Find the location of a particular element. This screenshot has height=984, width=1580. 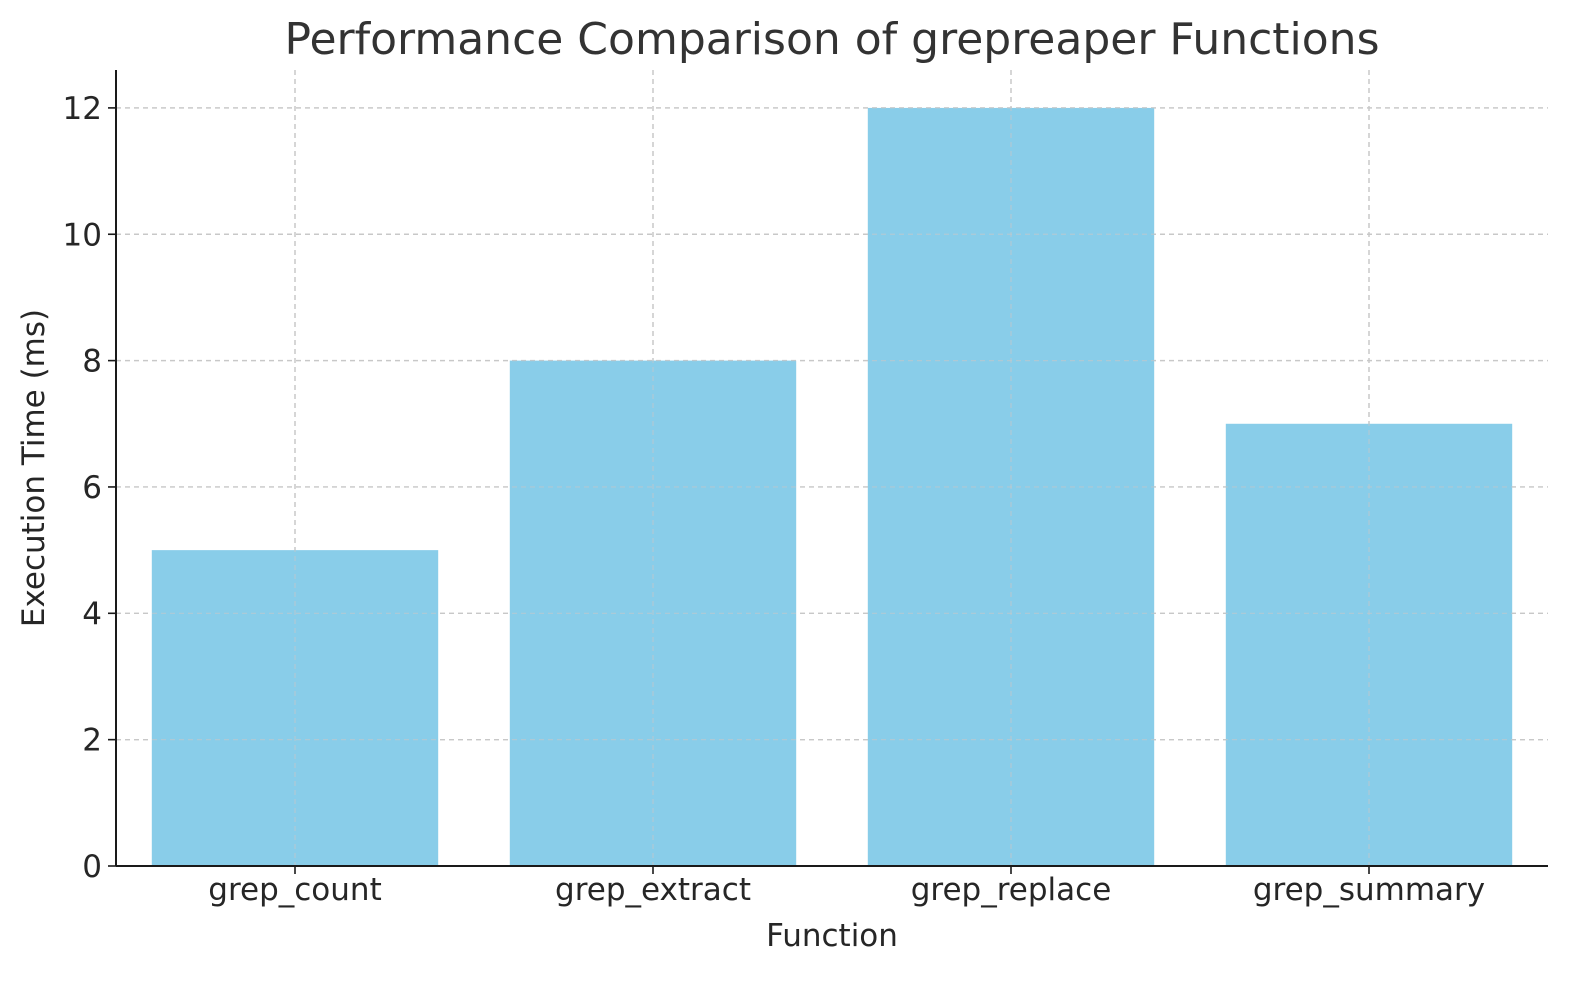

y-tick-label: 6 is located at coordinates (92, 488).